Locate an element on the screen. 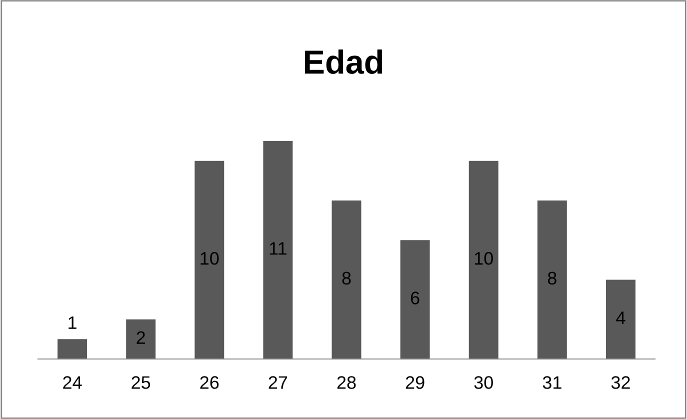 Image resolution: width=687 pixels, height=419 pixels. x-tick-label: 31 is located at coordinates (552, 382).